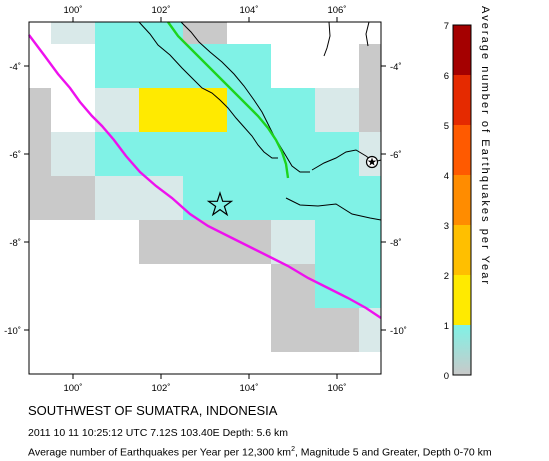 The width and height of the screenshot is (549, 461). I want to click on legend-title: Average number of Earthquakes per Year, so click(485, 146).